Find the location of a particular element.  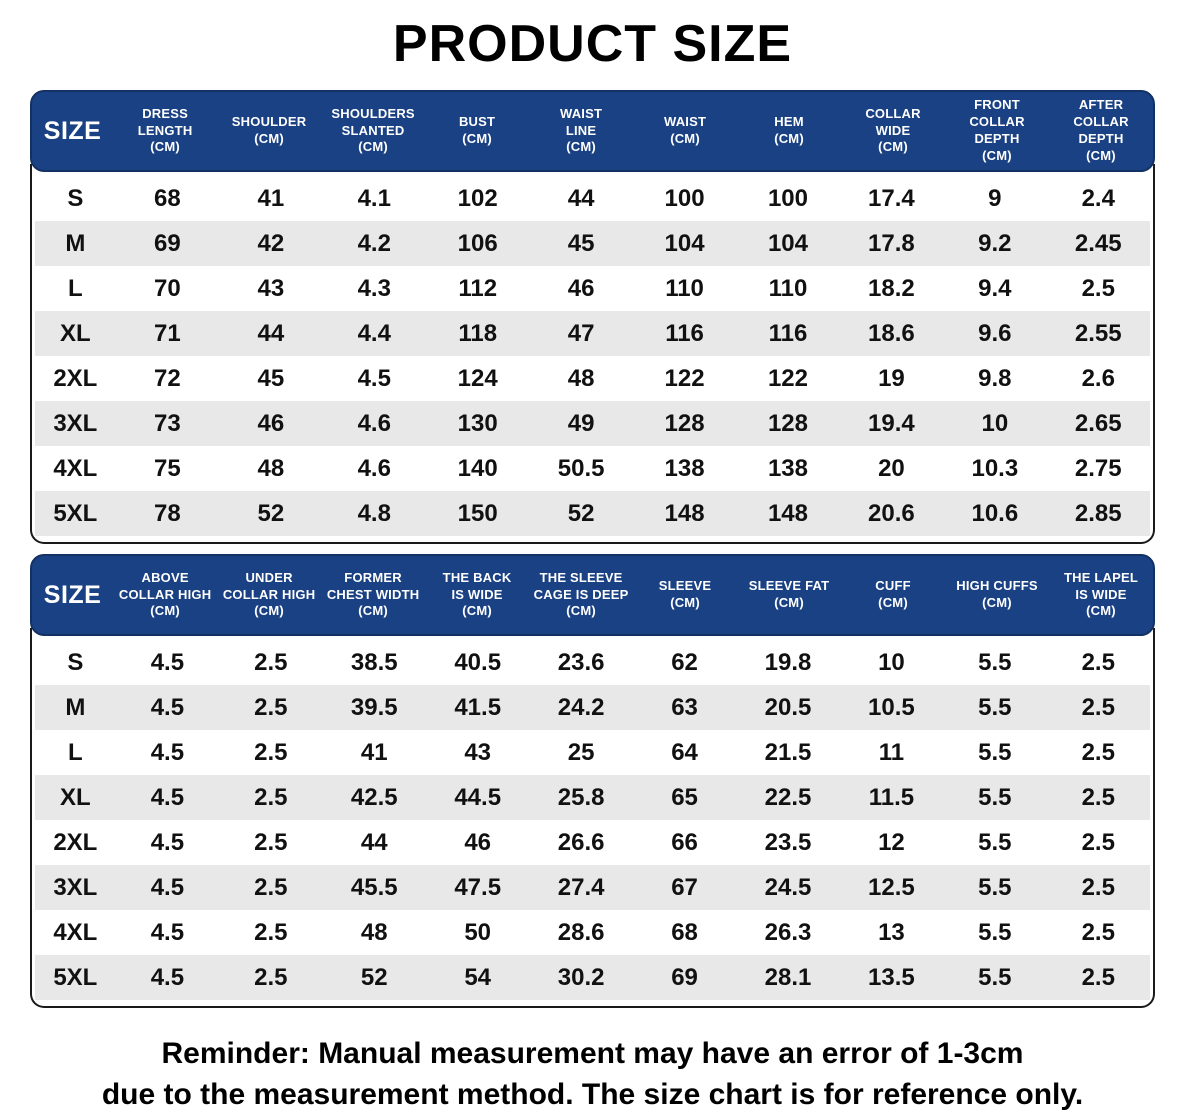

table-cell: 2.75 is located at coordinates (1098, 469).